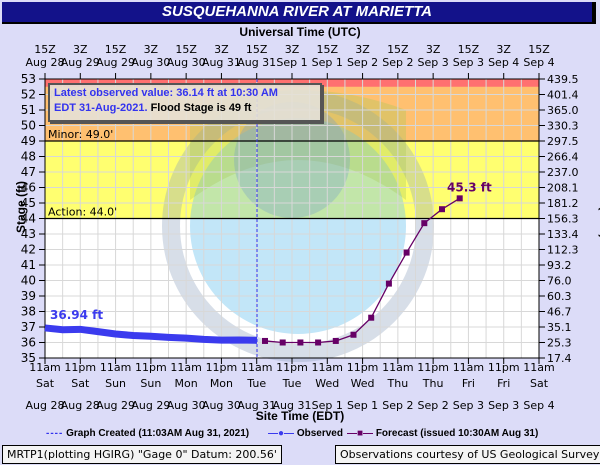  I want to click on flow-tick-label: 330.3, so click(563, 126).